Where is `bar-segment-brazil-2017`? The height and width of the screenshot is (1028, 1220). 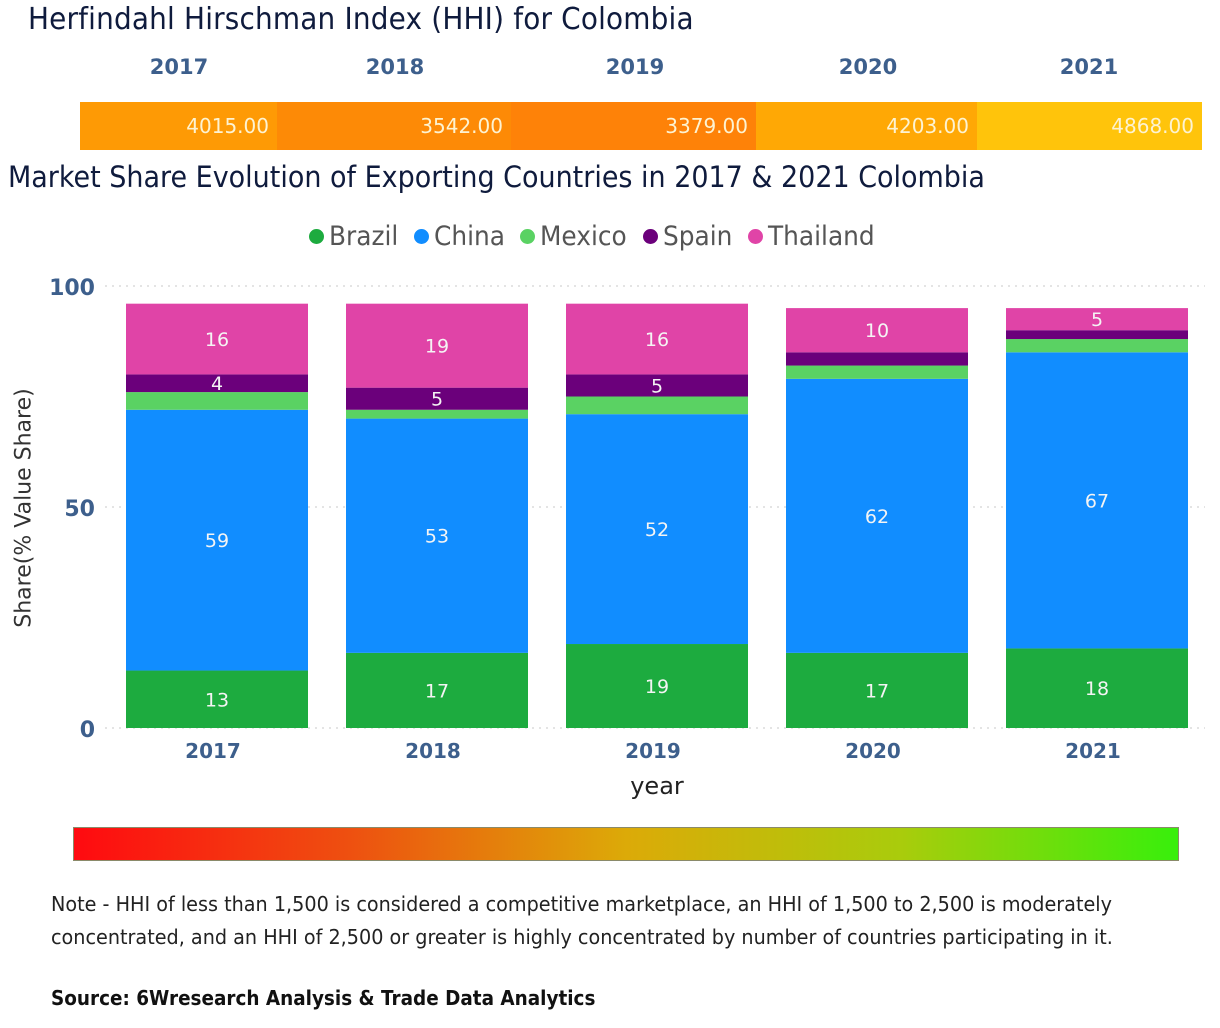
bar-segment-brazil-2017 is located at coordinates (217, 699).